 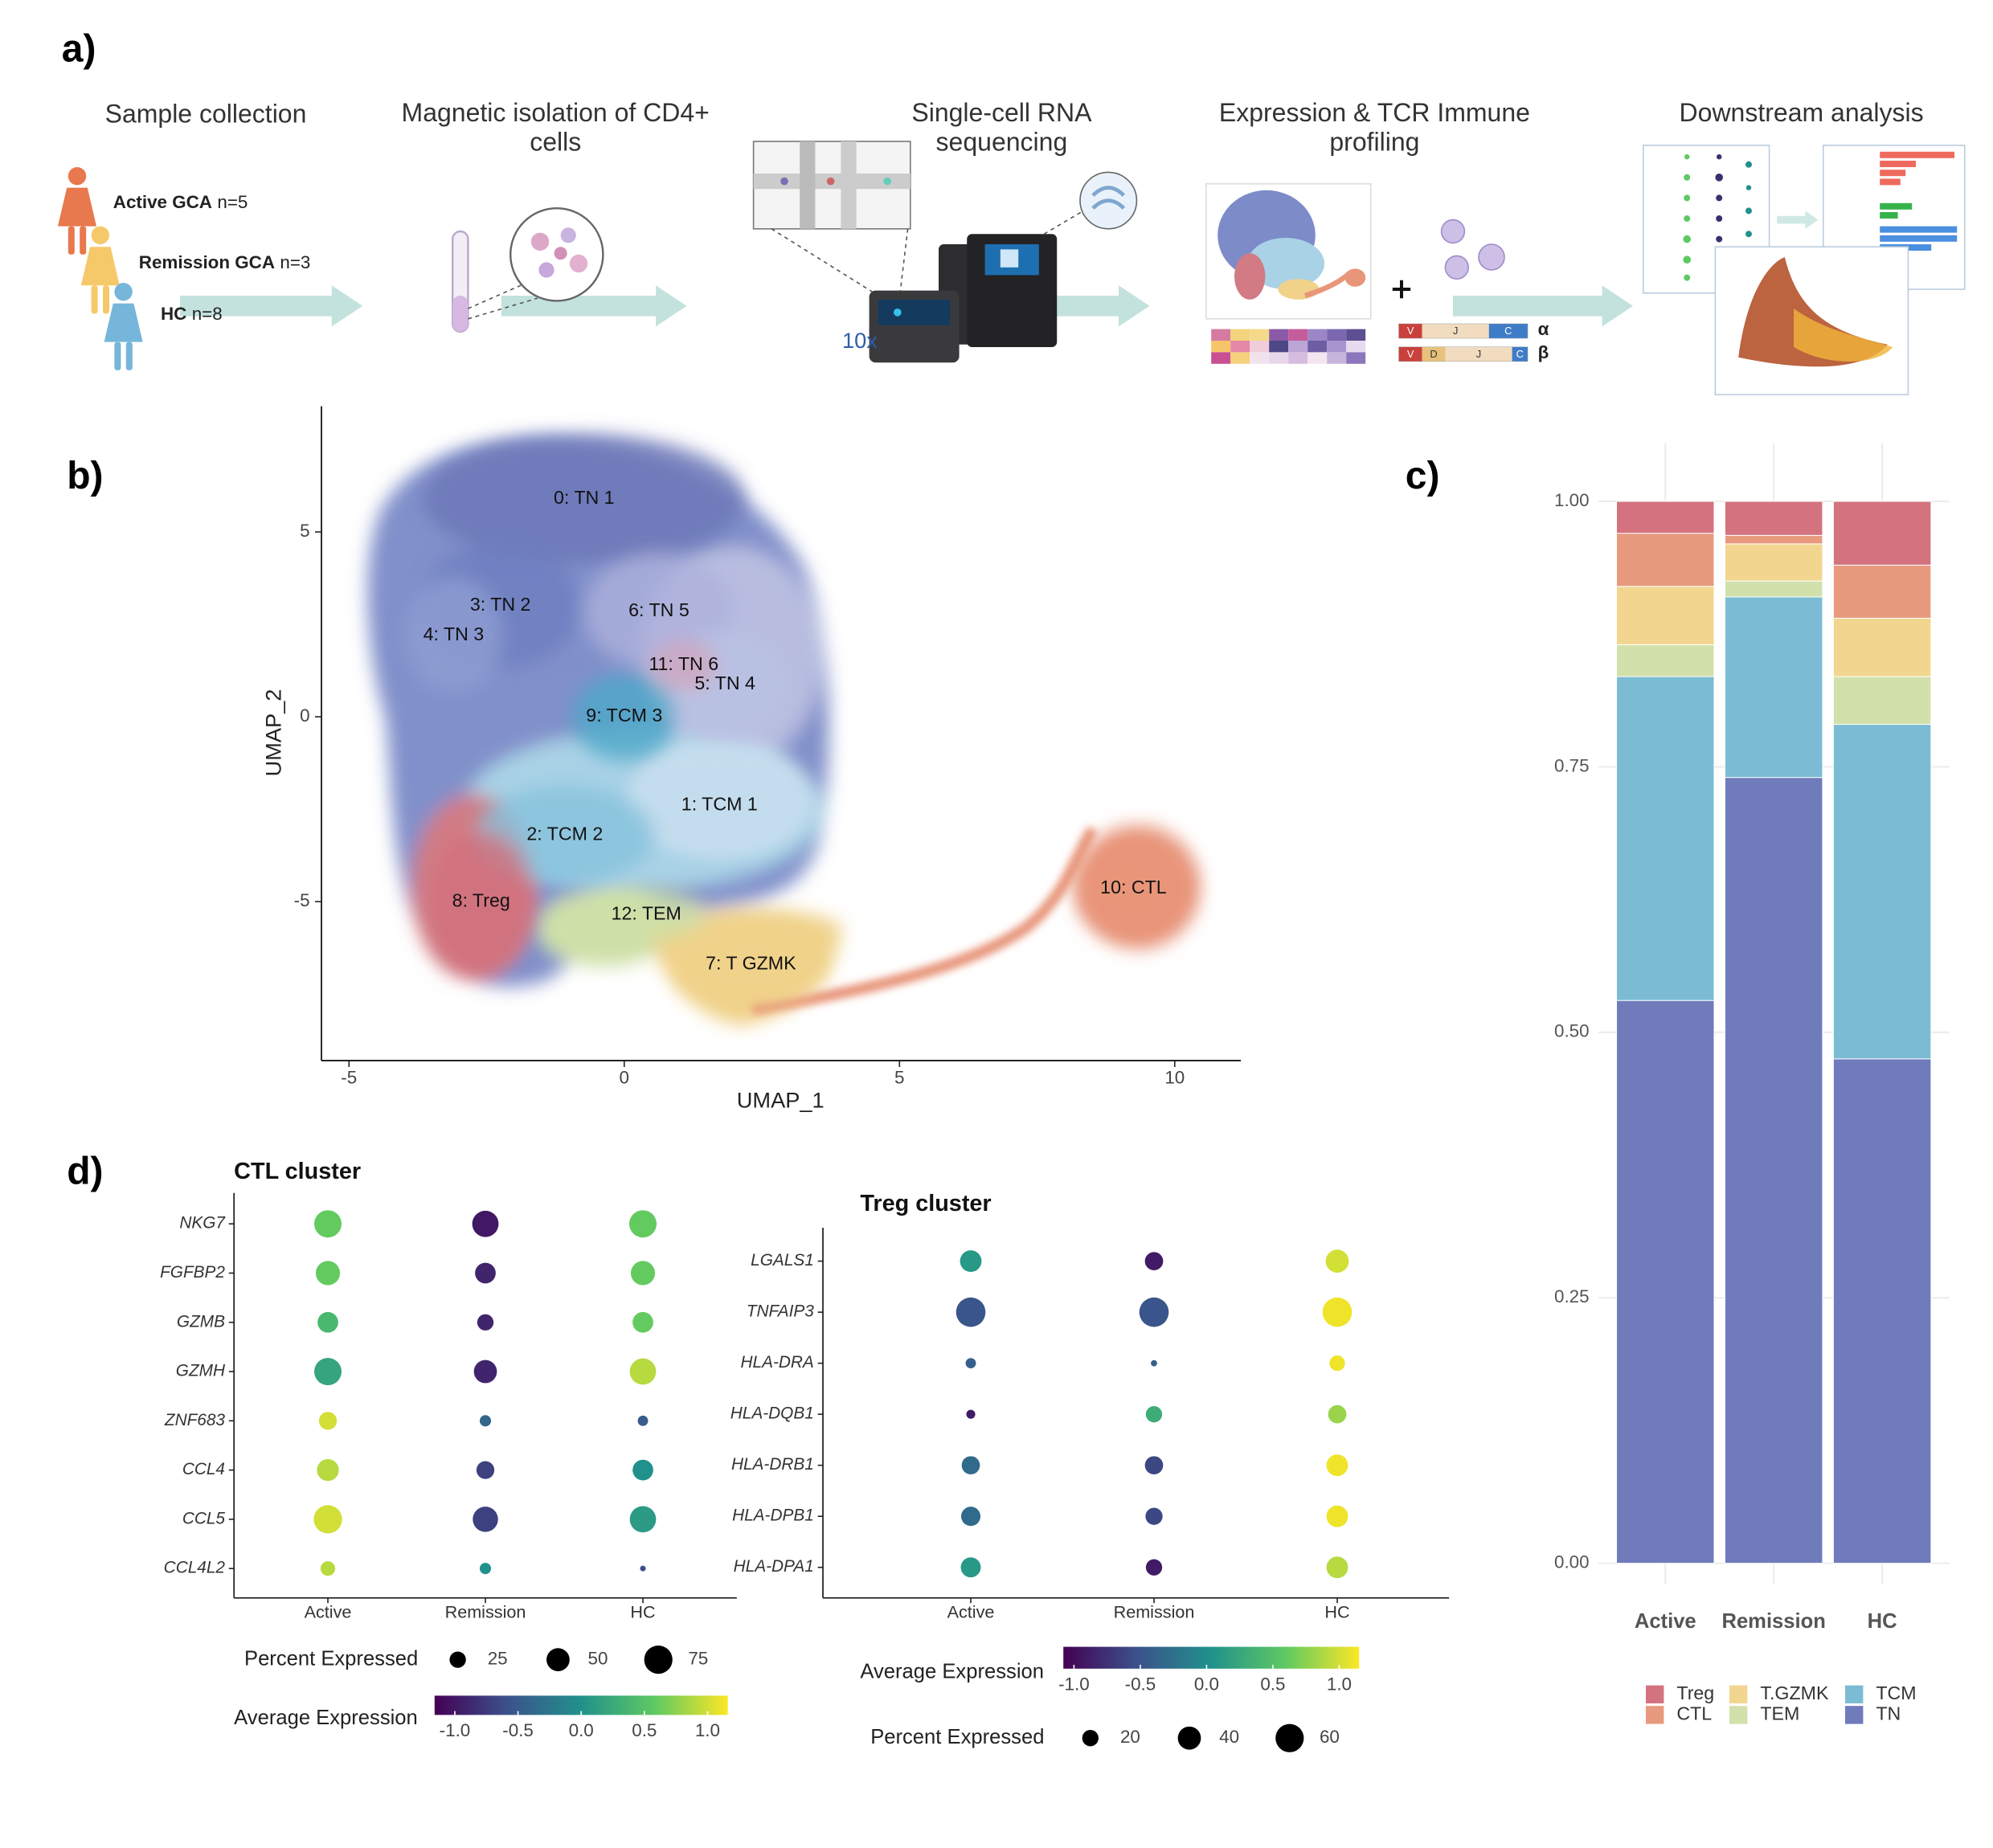 What do you see at coordinates (202, 1223) in the screenshot?
I see `gene-label: NKG7` at bounding box center [202, 1223].